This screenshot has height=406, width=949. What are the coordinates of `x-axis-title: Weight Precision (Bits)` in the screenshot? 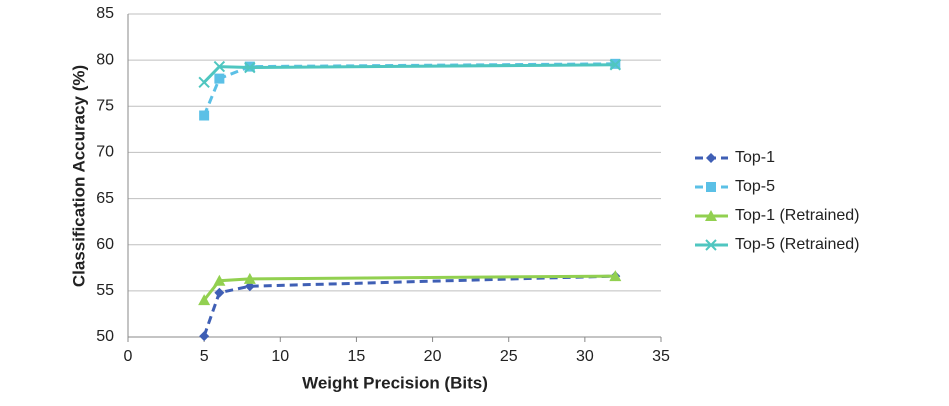 It's located at (395, 382).